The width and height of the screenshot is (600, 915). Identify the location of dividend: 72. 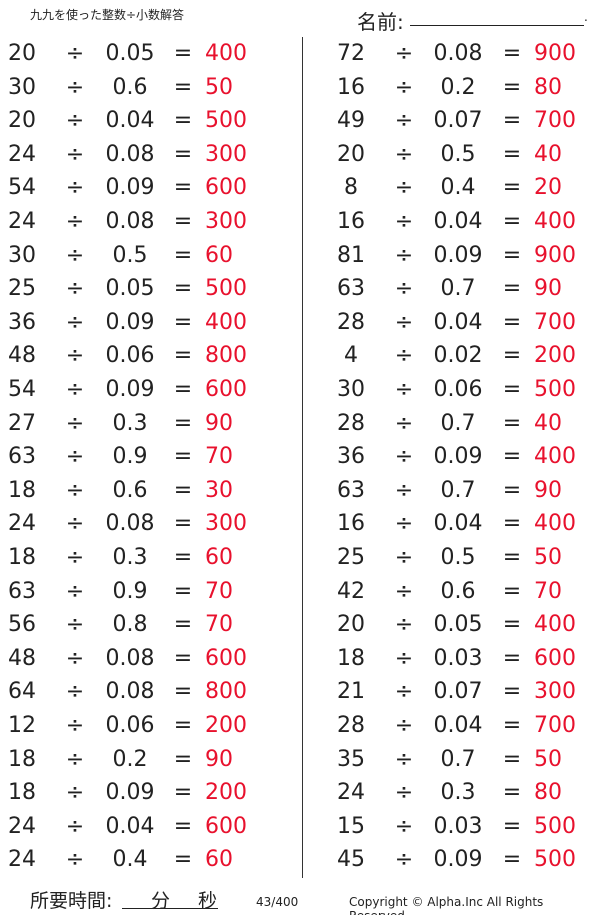
(351, 53).